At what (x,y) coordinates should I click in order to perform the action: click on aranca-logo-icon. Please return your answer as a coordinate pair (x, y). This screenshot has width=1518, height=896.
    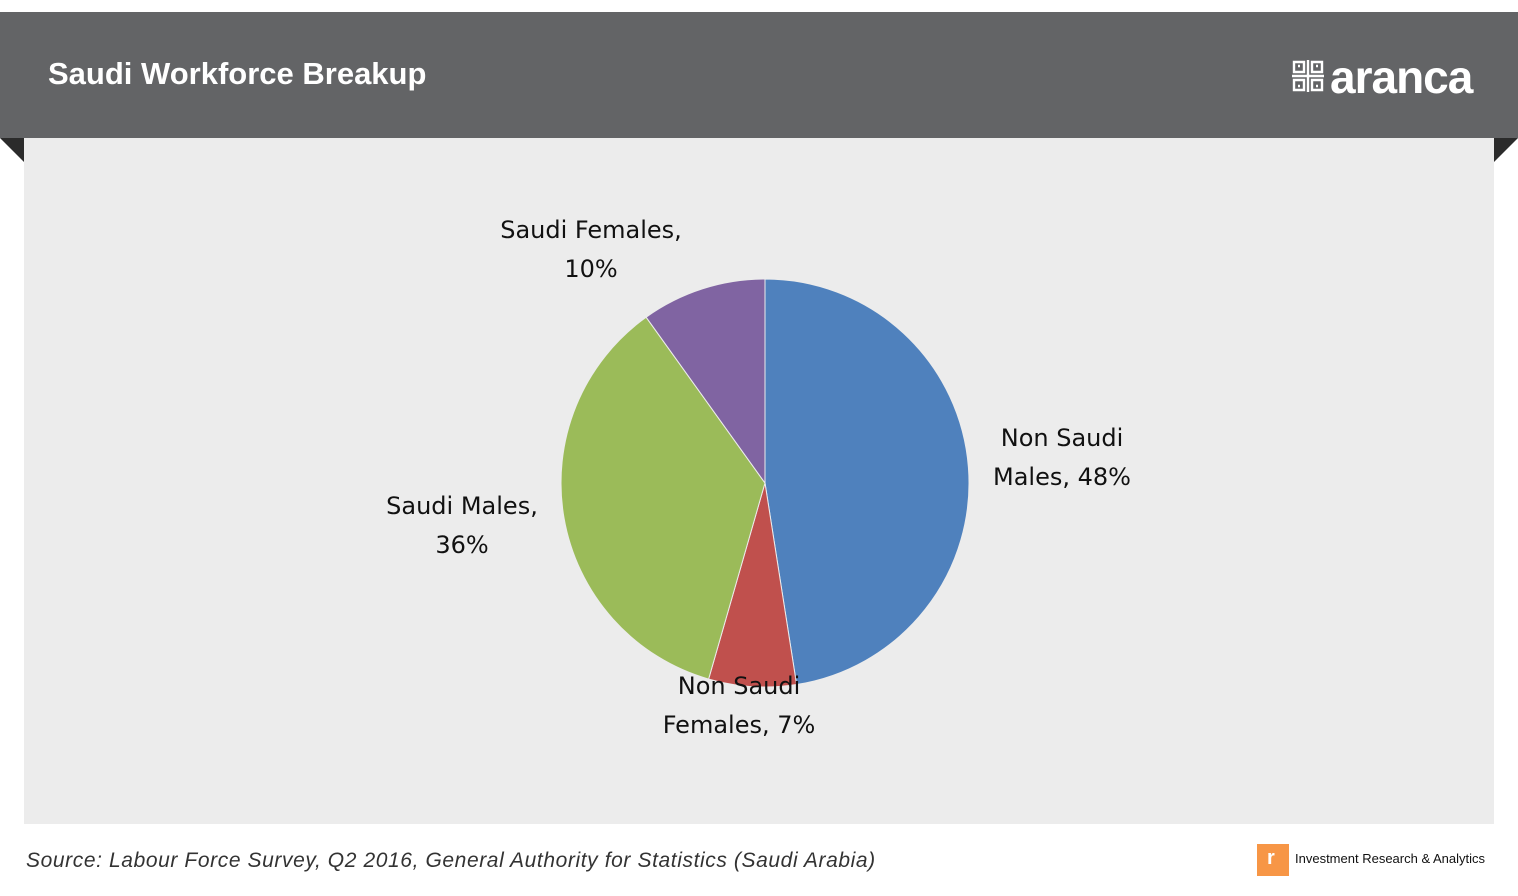
    Looking at the image, I should click on (1308, 76).